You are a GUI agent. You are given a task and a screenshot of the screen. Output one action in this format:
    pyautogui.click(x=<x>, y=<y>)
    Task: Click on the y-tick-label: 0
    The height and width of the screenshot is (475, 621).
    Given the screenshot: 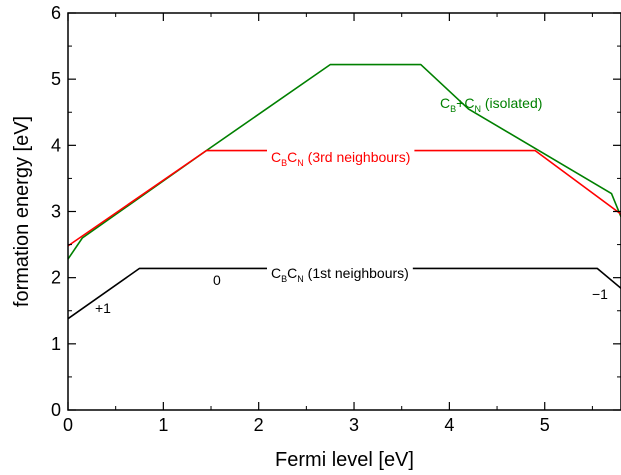 What is the action you would take?
    pyautogui.click(x=56, y=410)
    